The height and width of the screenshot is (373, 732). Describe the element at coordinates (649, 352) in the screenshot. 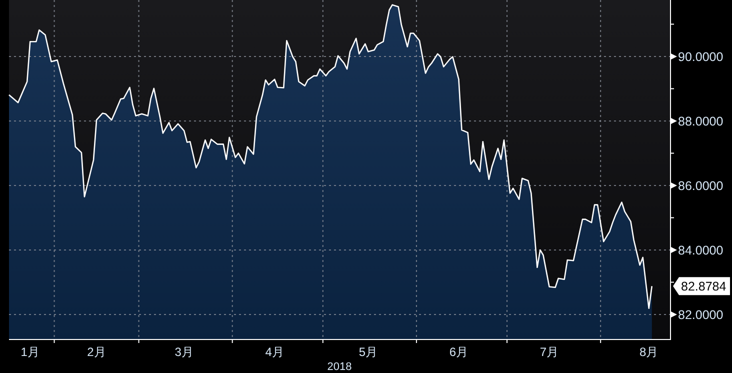

I see `x-tick-label: 8月` at that location.